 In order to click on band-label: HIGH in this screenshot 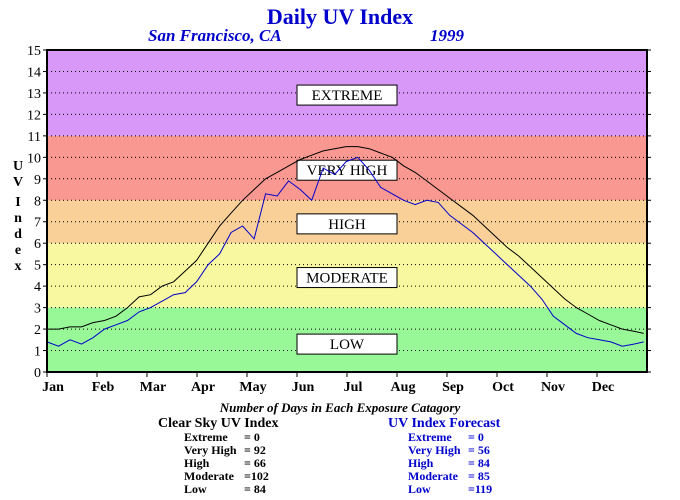, I will do `click(347, 225)`.